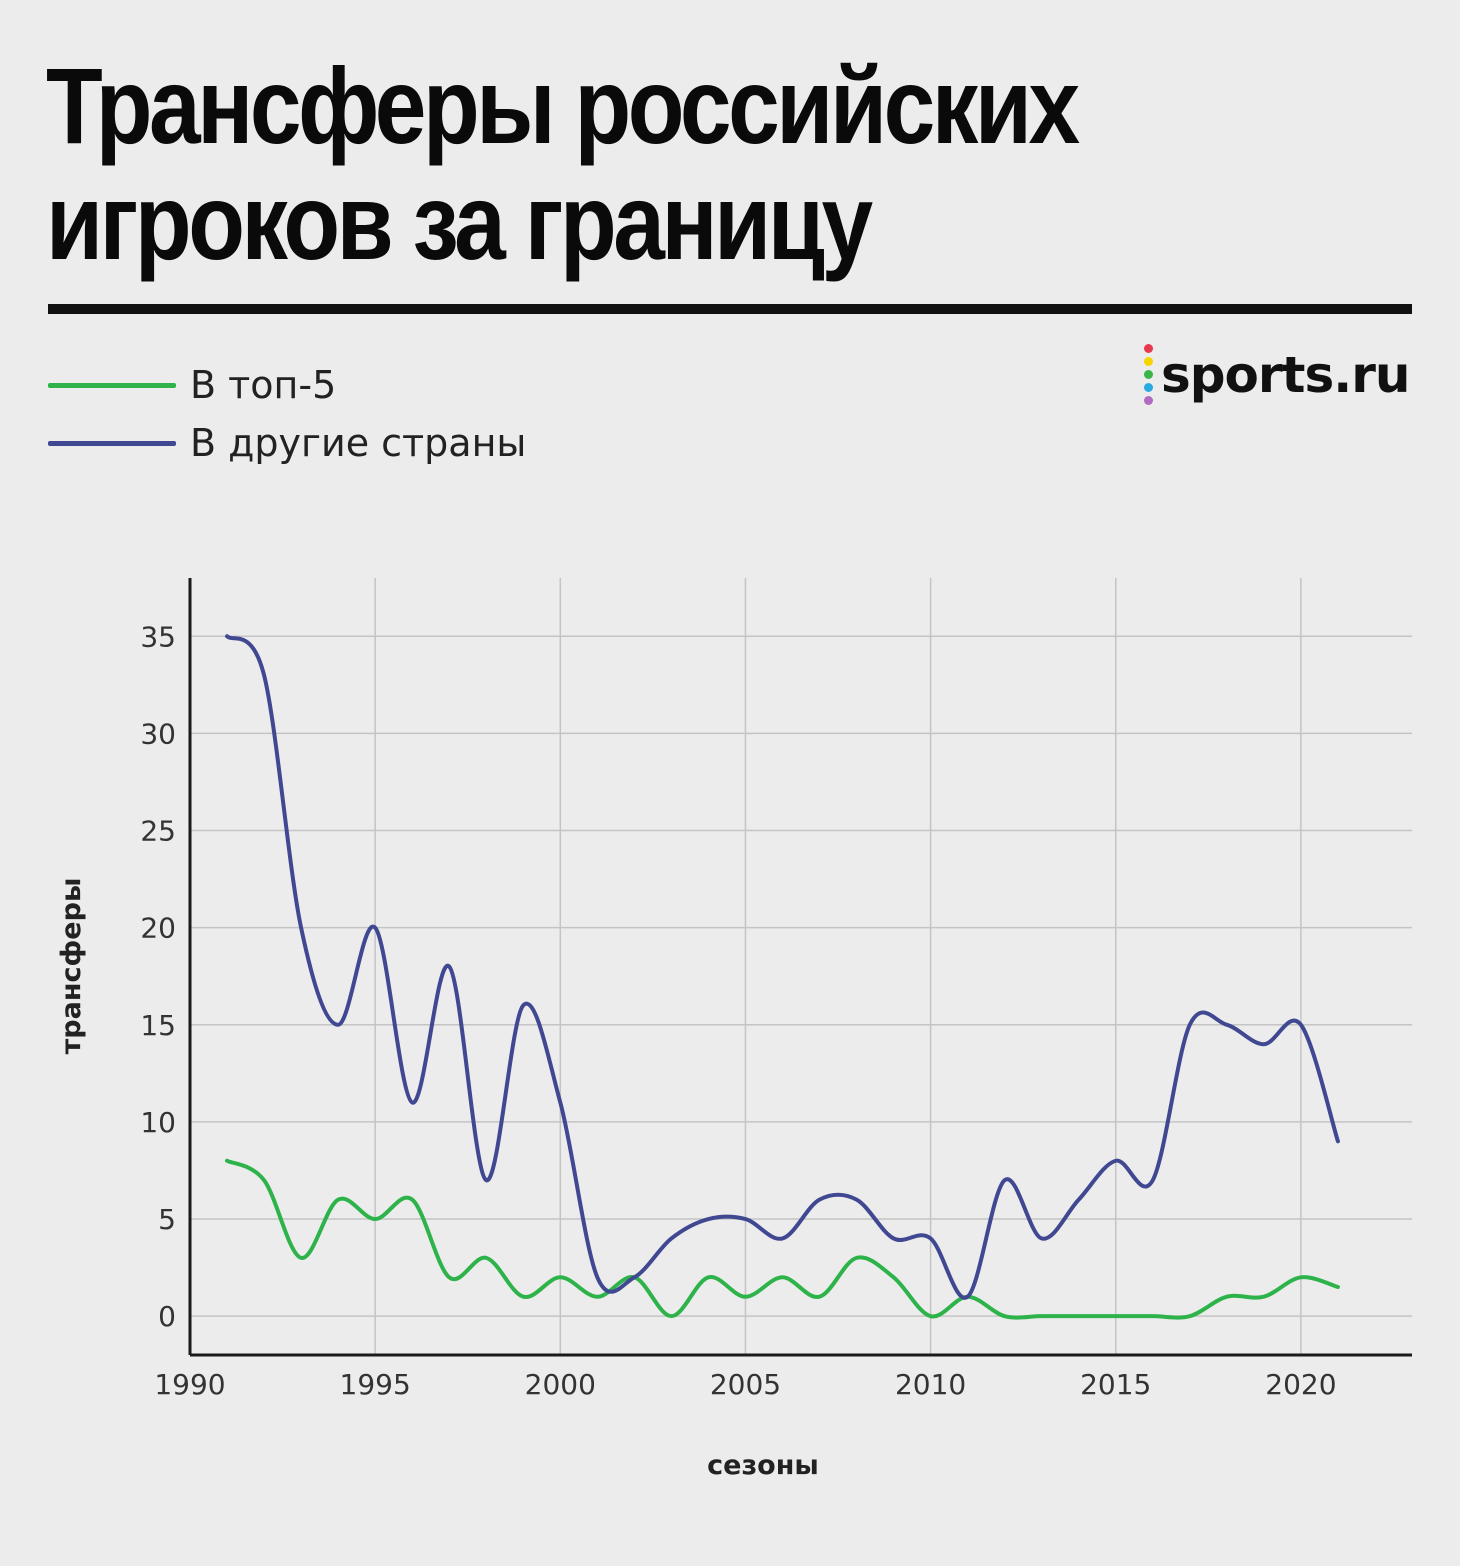 This screenshot has height=1566, width=1460. Describe the element at coordinates (158, 831) in the screenshot. I see `y-tick-label: 25` at that location.